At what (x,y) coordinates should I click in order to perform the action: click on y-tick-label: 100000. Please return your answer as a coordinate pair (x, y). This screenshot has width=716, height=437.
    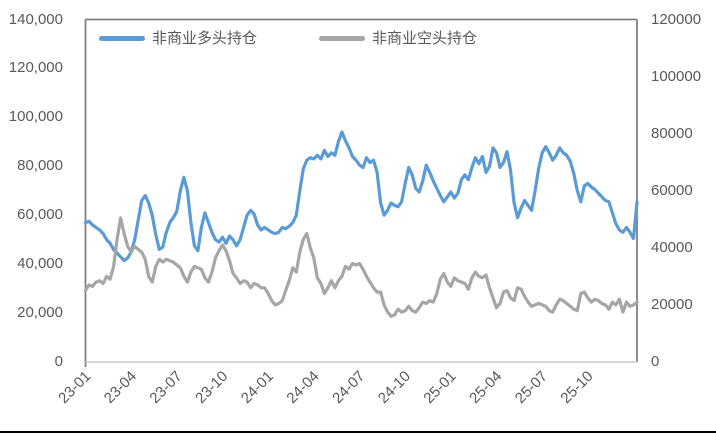
    Looking at the image, I should click on (676, 76).